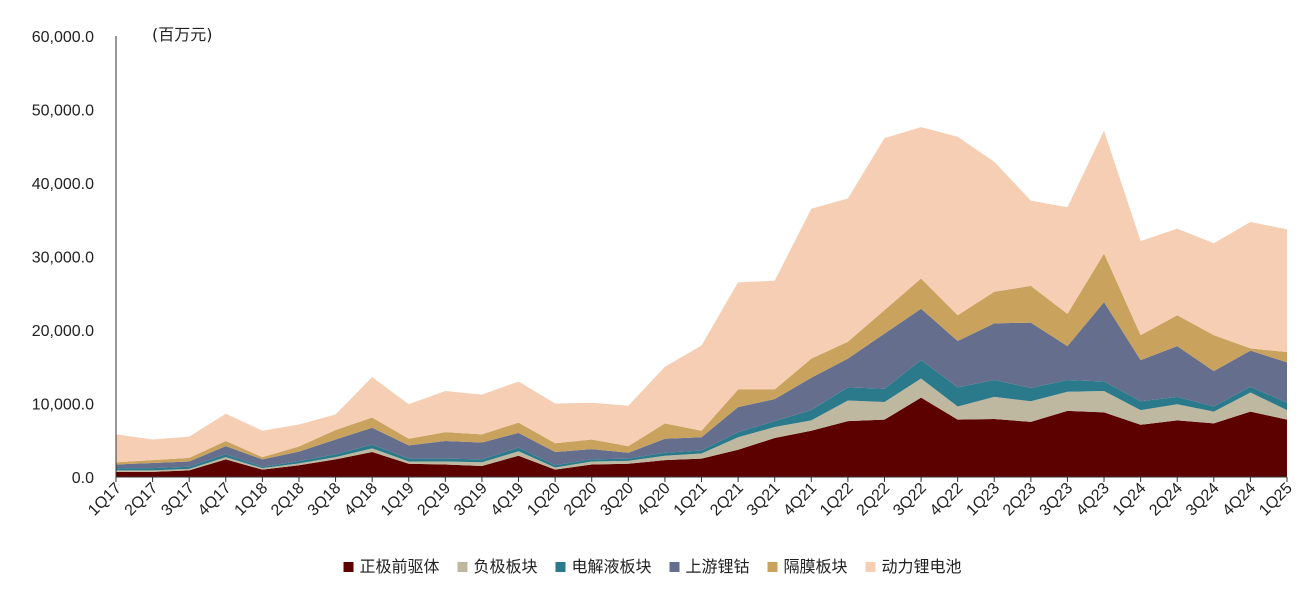 Image resolution: width=1305 pixels, height=591 pixels. Describe the element at coordinates (63, 37) in the screenshot. I see `y-tick-label: 60,000.0` at that location.